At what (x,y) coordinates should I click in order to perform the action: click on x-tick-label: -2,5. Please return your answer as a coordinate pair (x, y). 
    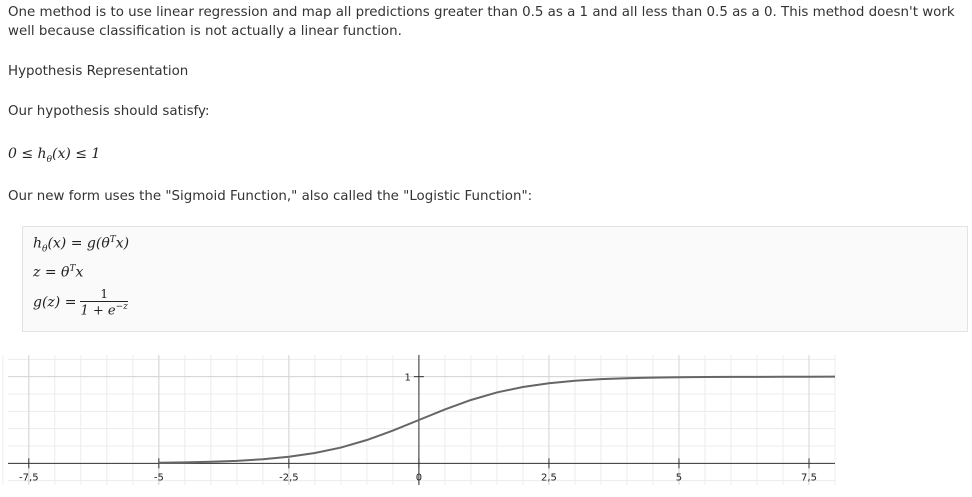
    Looking at the image, I should click on (289, 477).